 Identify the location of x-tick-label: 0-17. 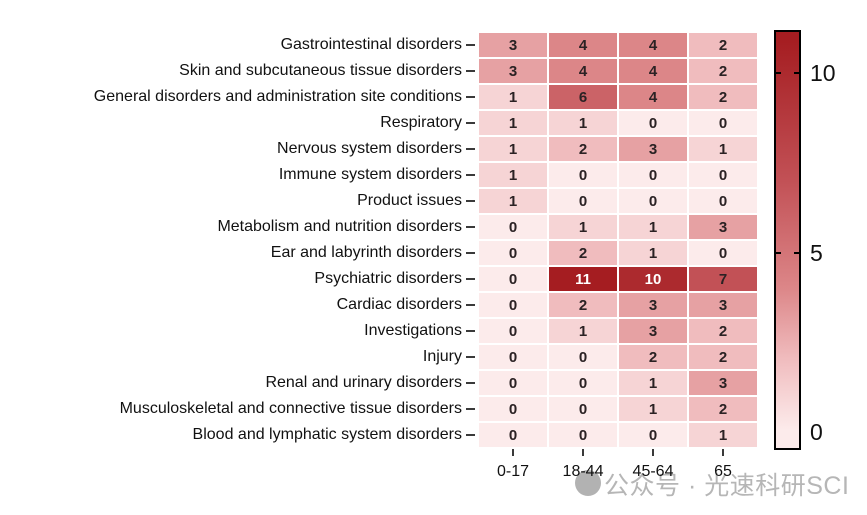
(513, 471).